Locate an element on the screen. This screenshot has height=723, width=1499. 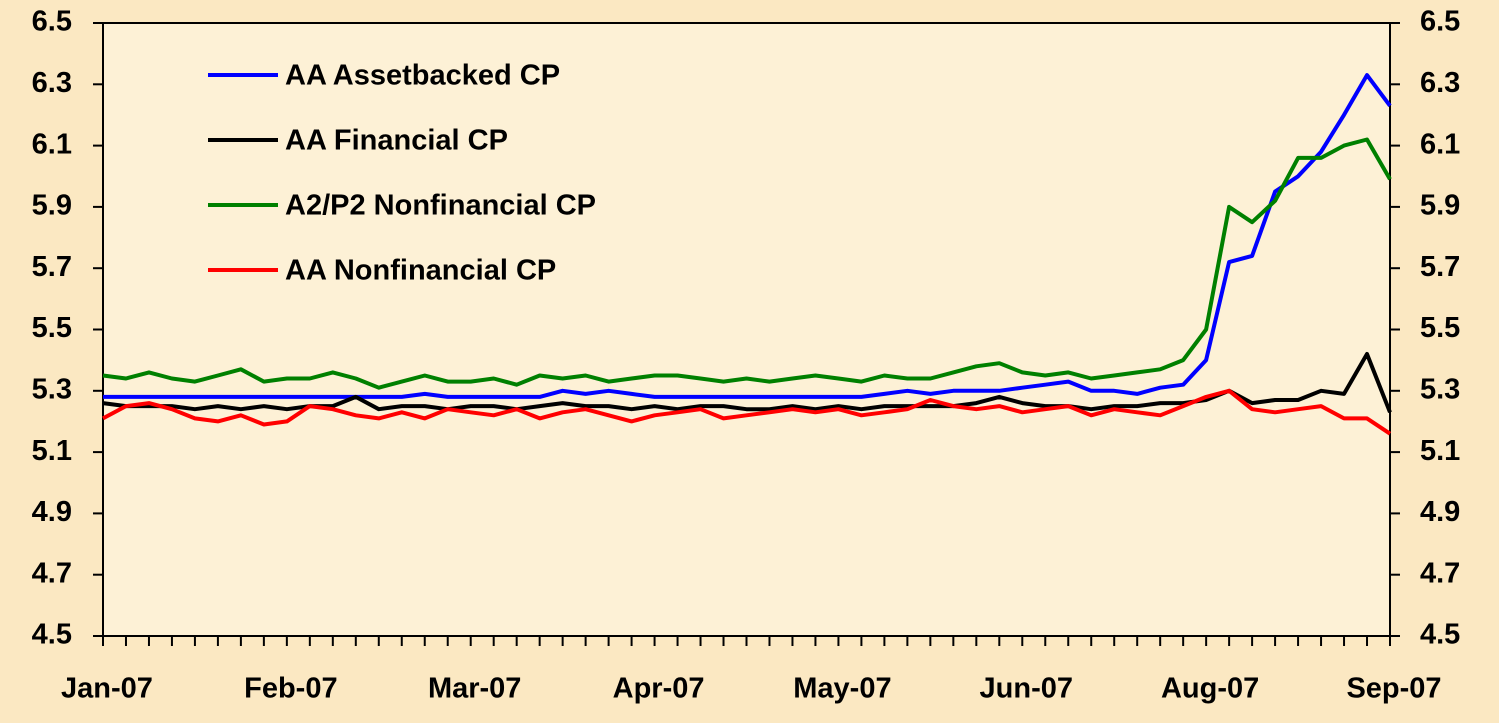
y-tick-label: 5.7 is located at coordinates (52, 267).